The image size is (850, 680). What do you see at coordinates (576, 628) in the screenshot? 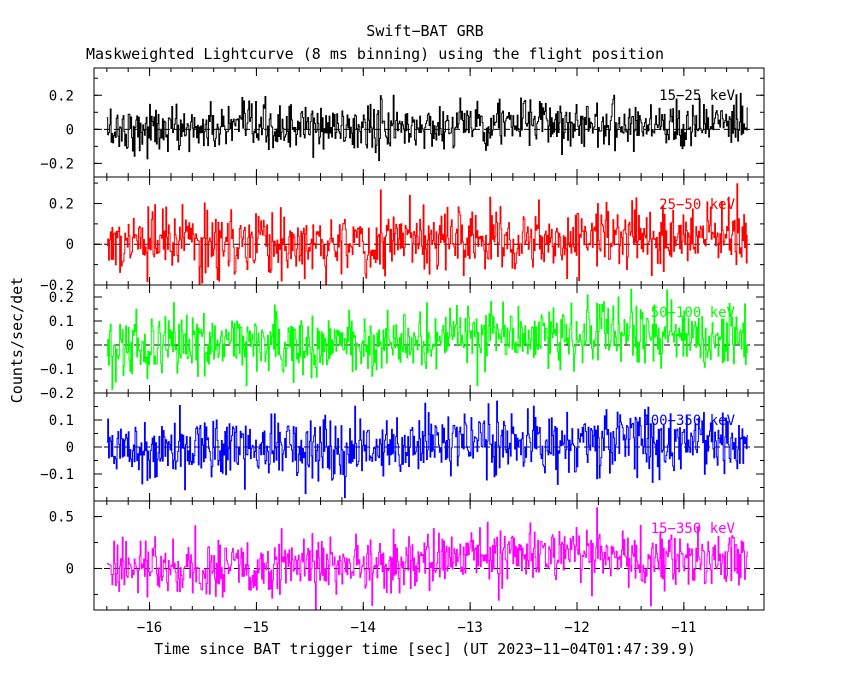
I see `x-tick-label: −12` at bounding box center [576, 628].